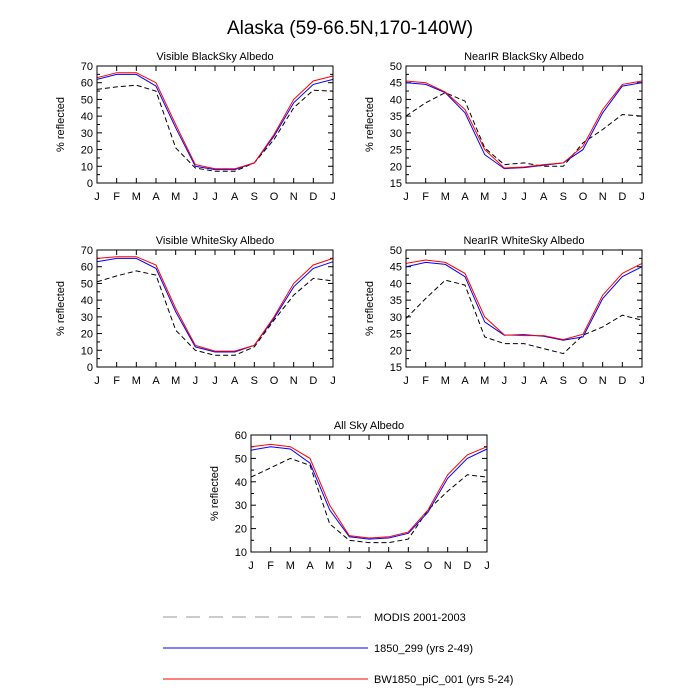  I want to click on chart-title: NearIR WhiteSky Albedo, so click(523, 241).